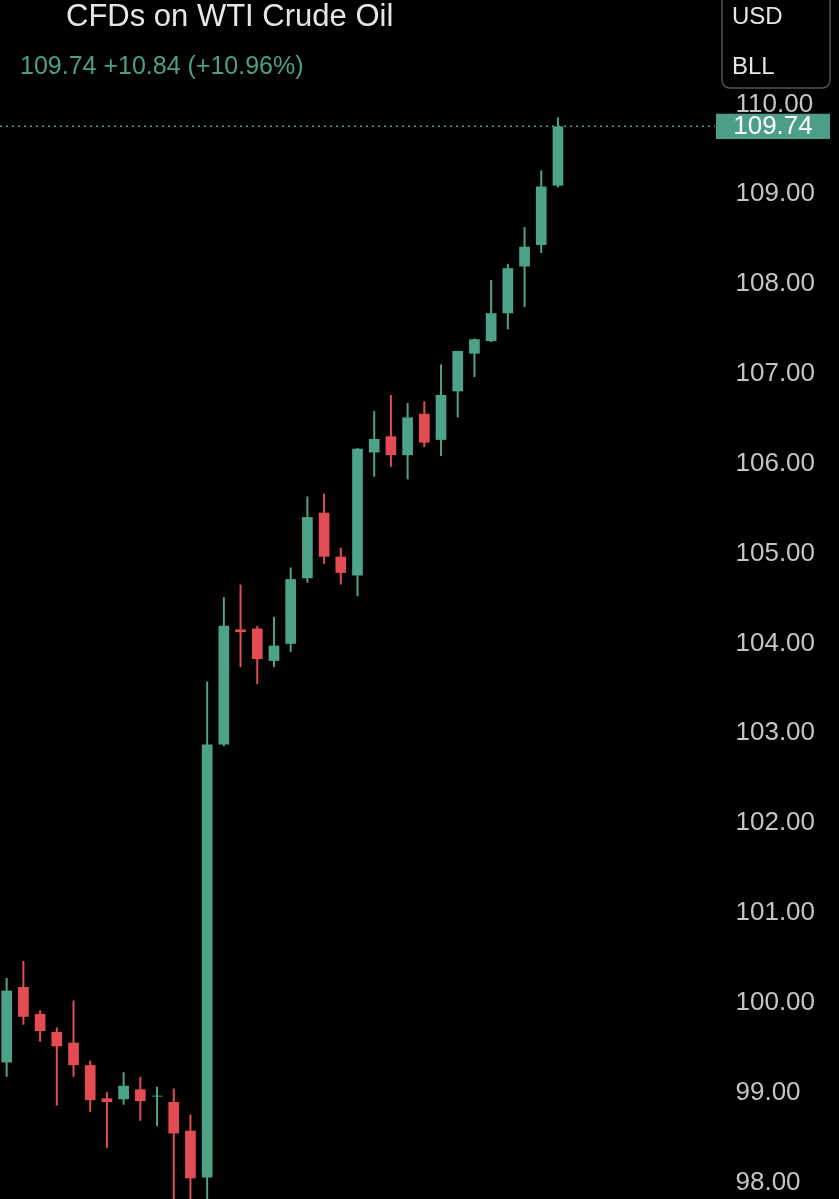 The width and height of the screenshot is (839, 1199). I want to click on y-tick-label: 105.00, so click(775, 551).